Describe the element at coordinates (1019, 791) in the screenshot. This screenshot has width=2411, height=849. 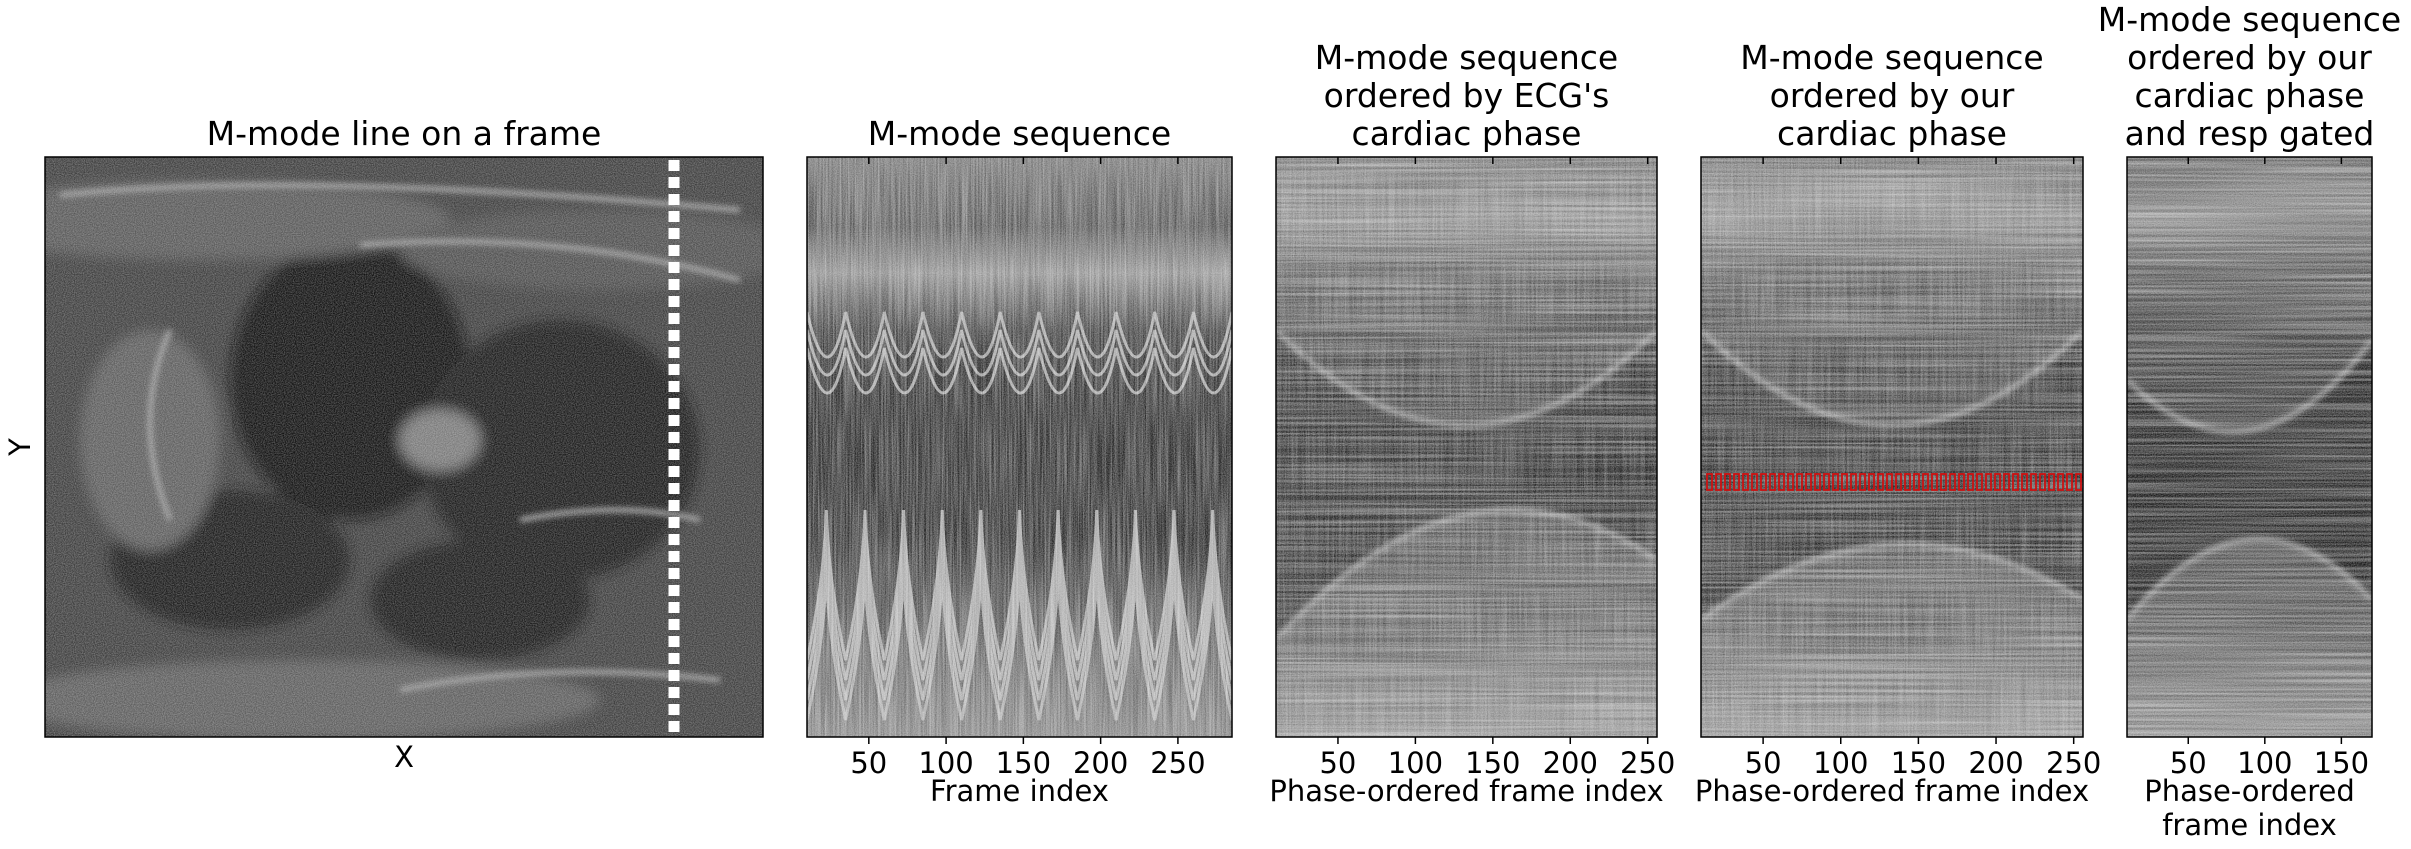
I see `x-axis-label: Frame index` at that location.